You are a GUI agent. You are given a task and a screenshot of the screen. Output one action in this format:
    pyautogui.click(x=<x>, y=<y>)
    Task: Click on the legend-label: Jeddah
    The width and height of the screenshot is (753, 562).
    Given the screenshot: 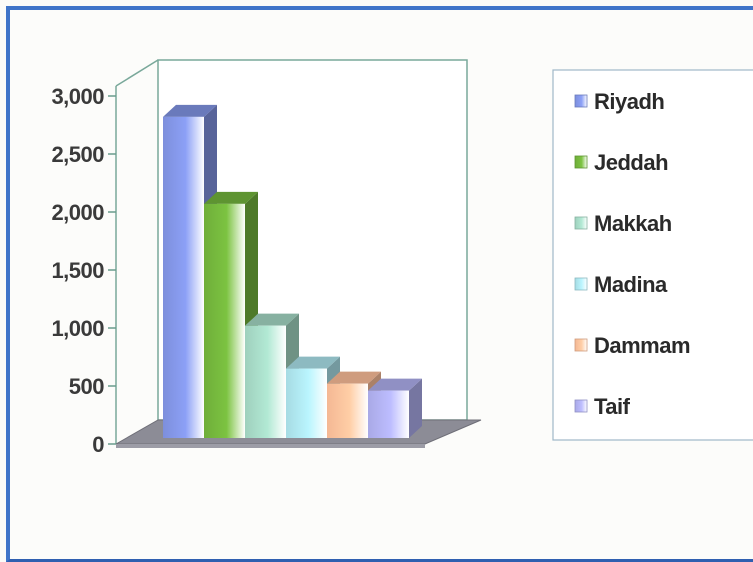 What is the action you would take?
    pyautogui.click(x=631, y=162)
    